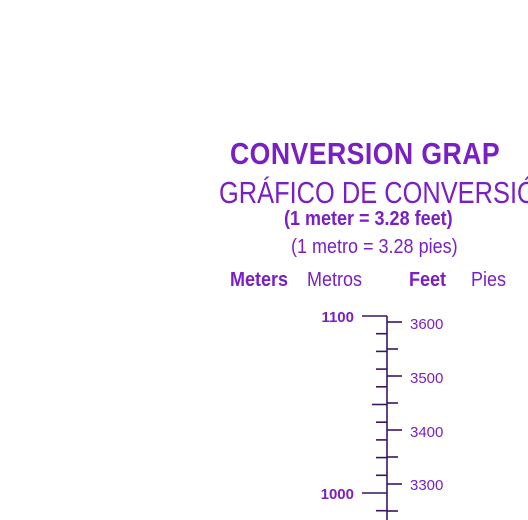  What do you see at coordinates (365, 153) in the screenshot?
I see `graph-title: CONVERSION GRAP` at bounding box center [365, 153].